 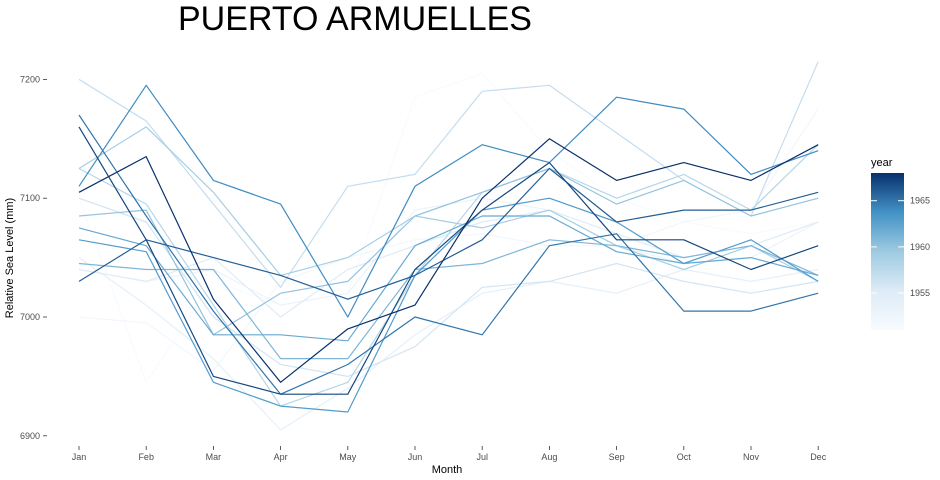 I want to click on legend-tick-label: 1960, so click(x=920, y=247).